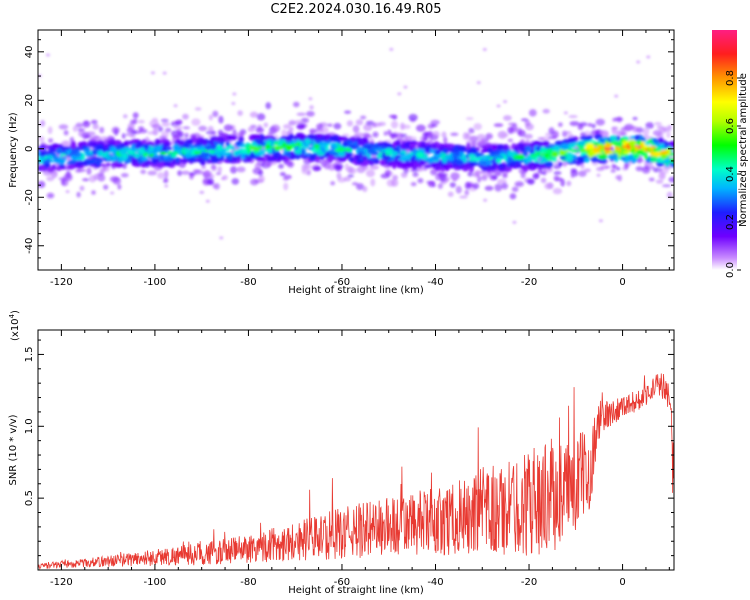 This screenshot has width=750, height=600. What do you see at coordinates (342, 582) in the screenshot?
I see `x-tick-label: -60` at bounding box center [342, 582].